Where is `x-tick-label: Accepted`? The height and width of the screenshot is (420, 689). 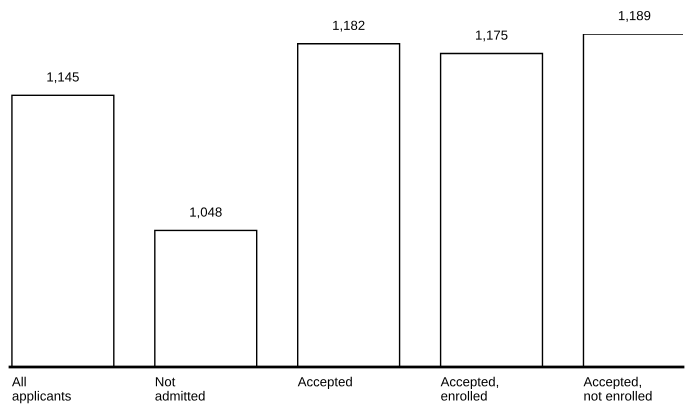
x-tick-label: Accepted is located at coordinates (325, 383).